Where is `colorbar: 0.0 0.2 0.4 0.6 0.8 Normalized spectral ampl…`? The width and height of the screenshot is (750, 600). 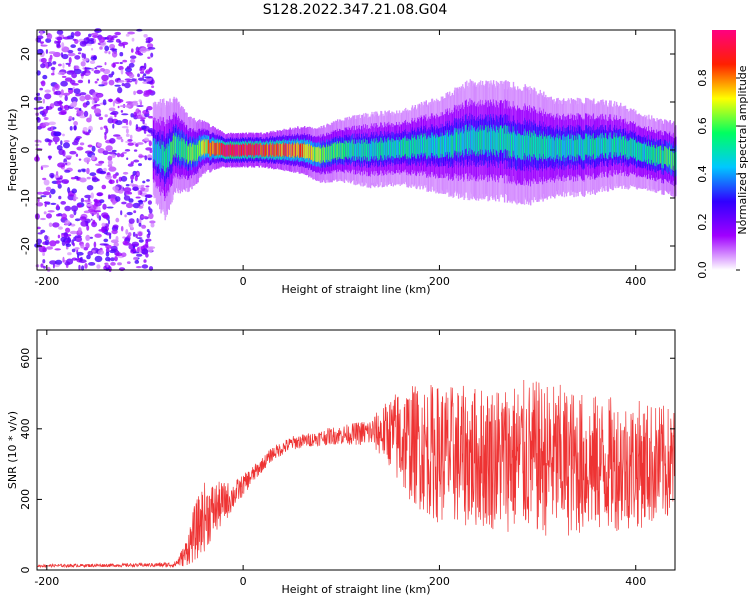
colorbar: 0.0 0.2 0.4 0.6 0.8 Normalized spectral ampl… is located at coordinates (722, 154).